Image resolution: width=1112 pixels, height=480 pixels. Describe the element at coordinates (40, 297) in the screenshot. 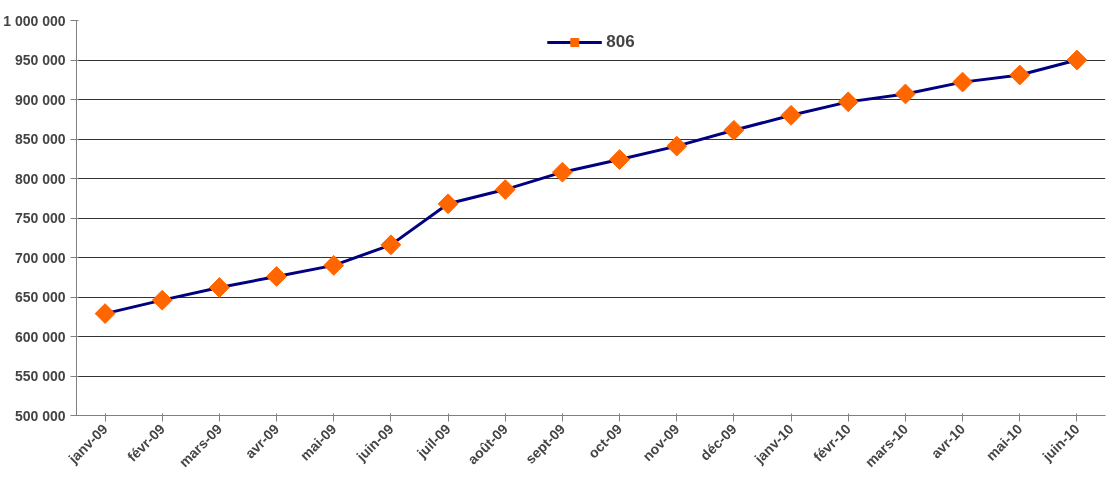

I see `y-tick-label: 650 000` at that location.